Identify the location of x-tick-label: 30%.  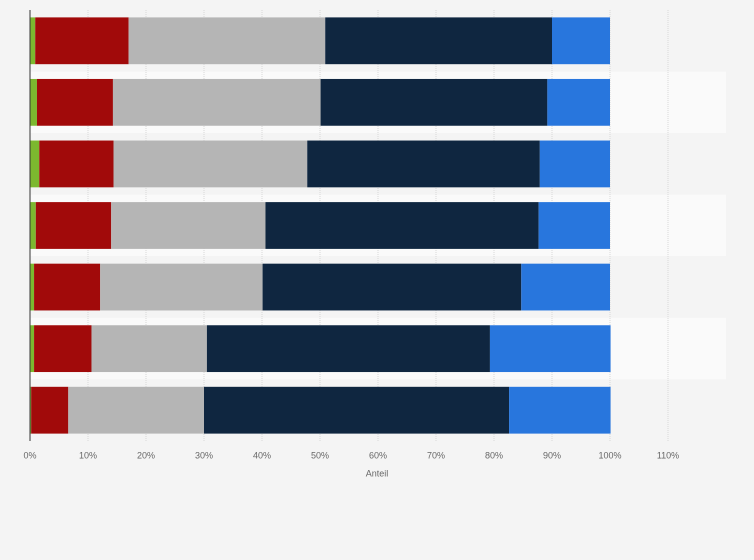
(204, 455).